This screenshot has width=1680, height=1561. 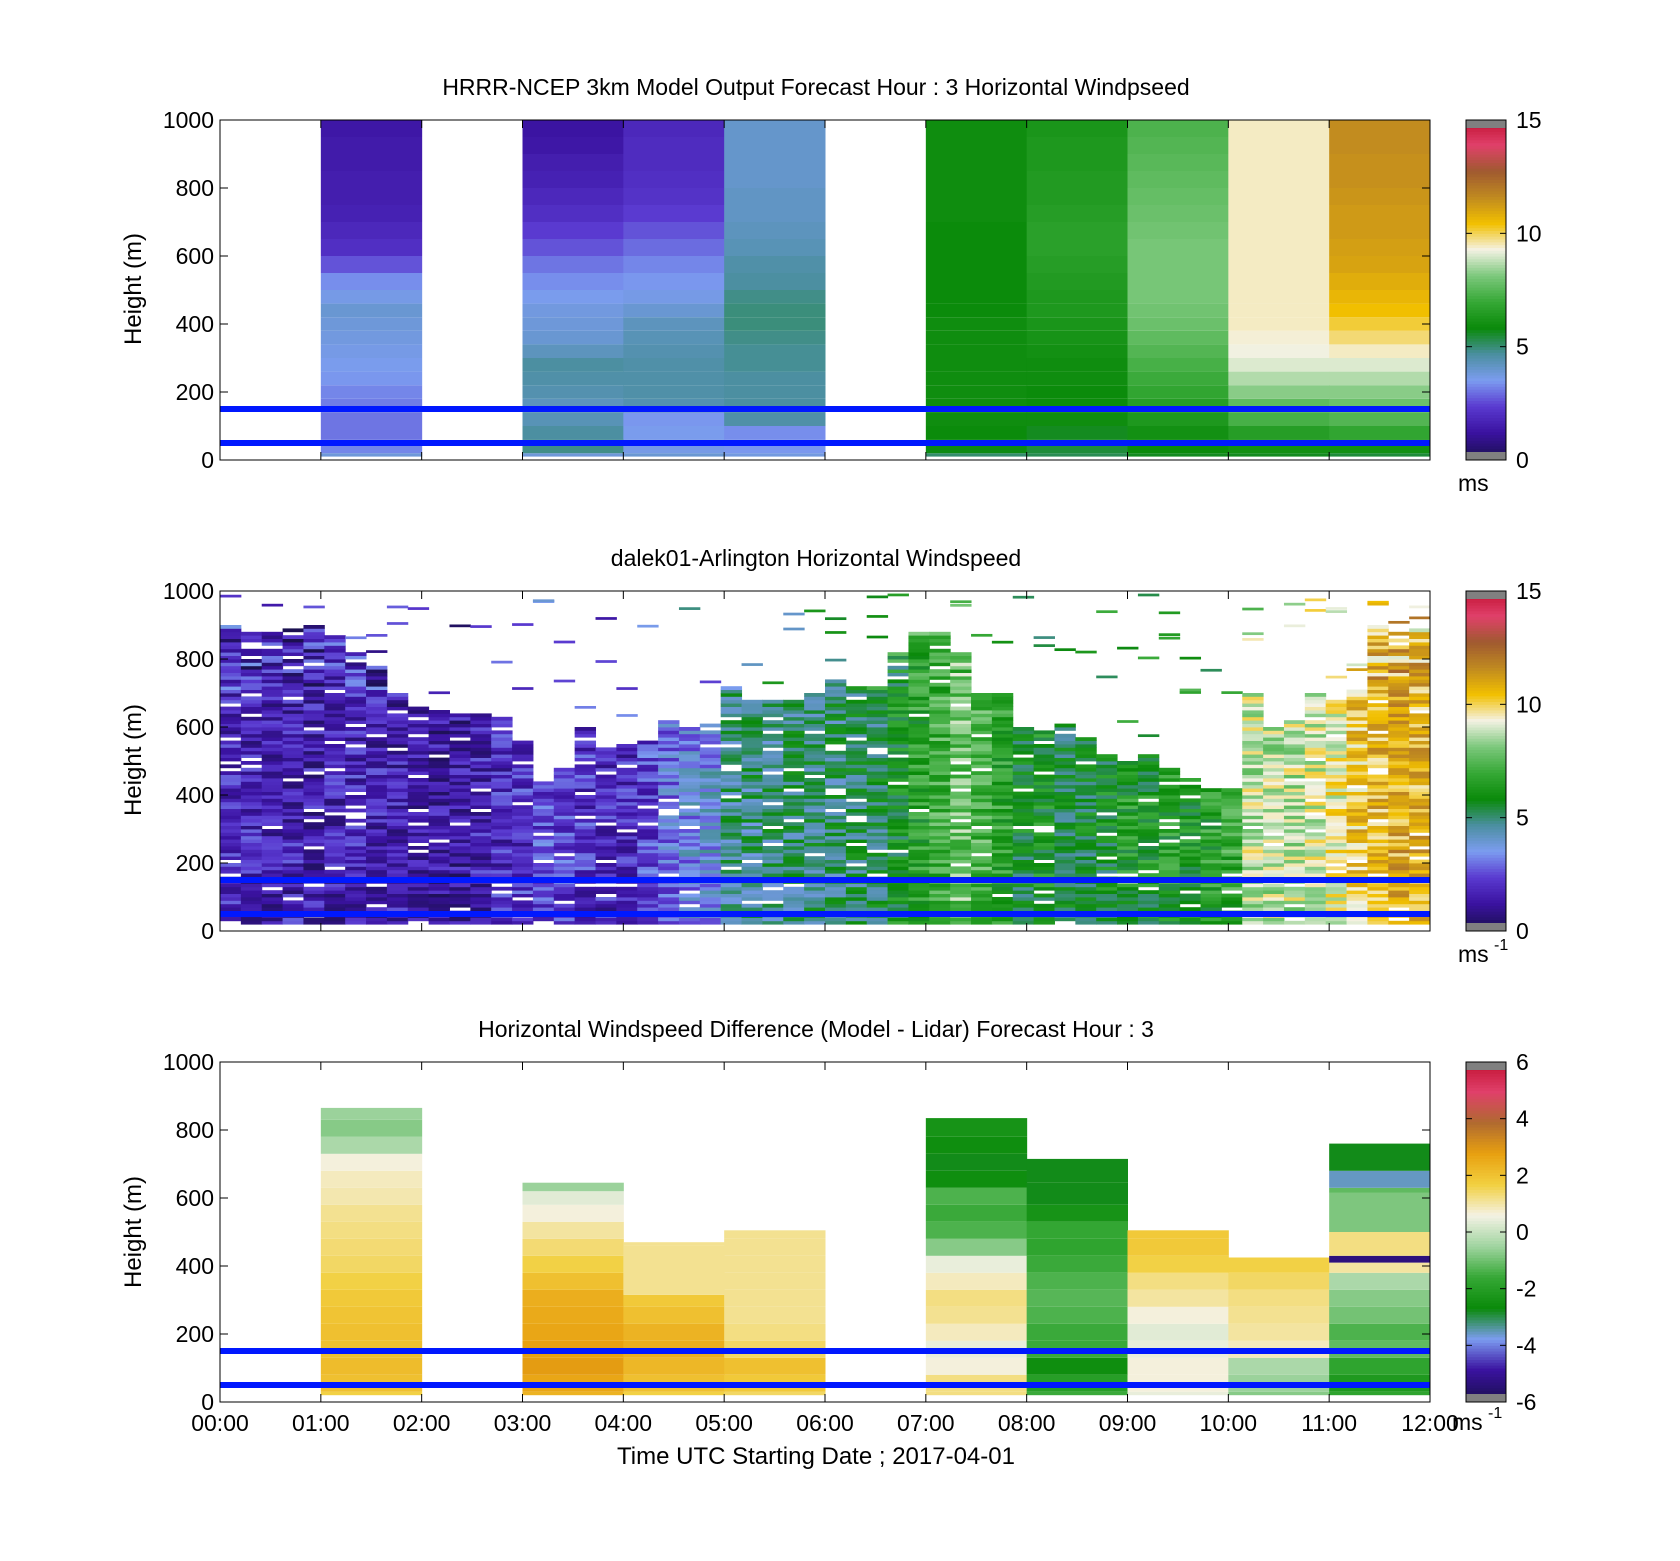 I want to click on y-tick-label: 0, so click(x=207, y=460).